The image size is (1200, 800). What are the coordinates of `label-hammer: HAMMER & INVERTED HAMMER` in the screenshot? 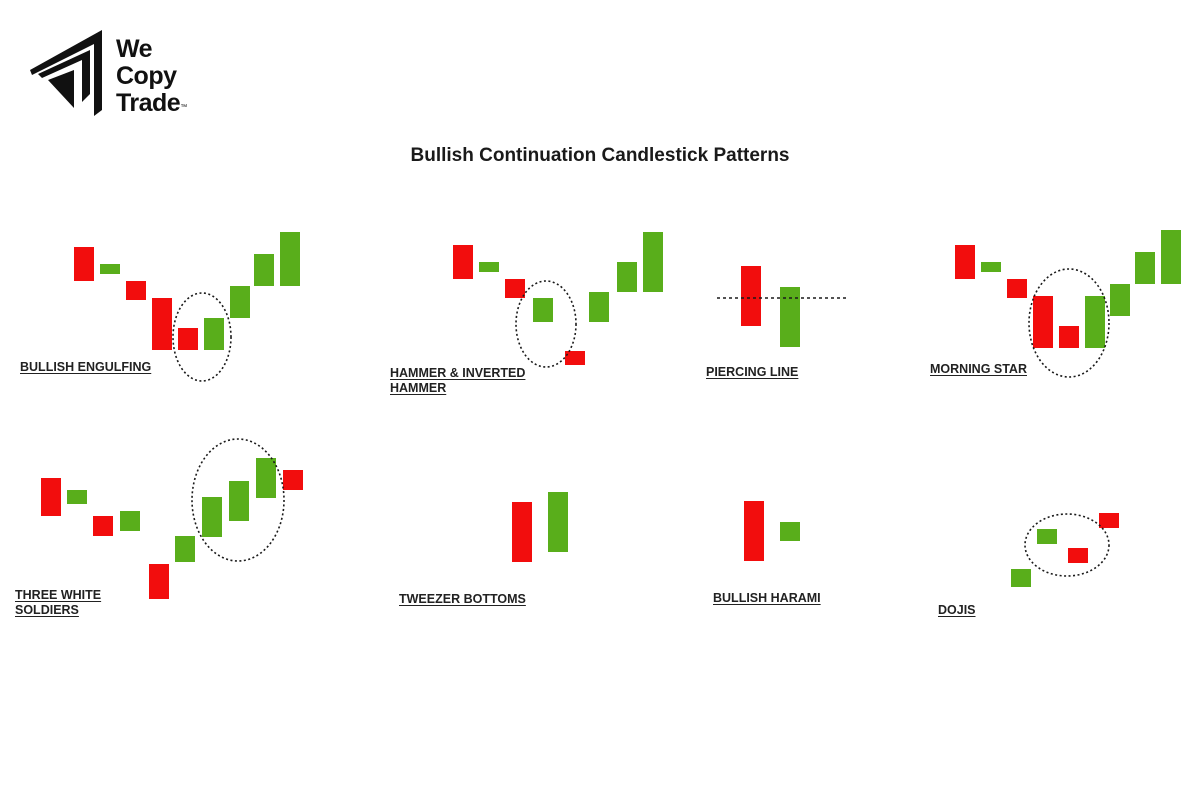 It's located at (458, 380).